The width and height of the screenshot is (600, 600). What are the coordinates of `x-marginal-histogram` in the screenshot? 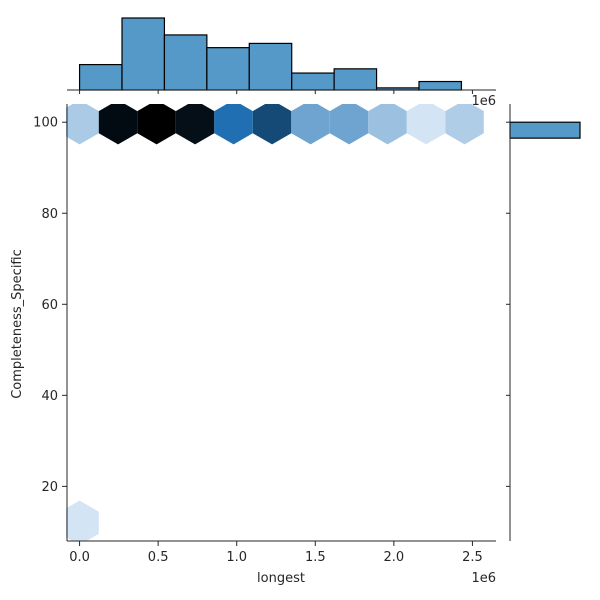 It's located at (281, 55).